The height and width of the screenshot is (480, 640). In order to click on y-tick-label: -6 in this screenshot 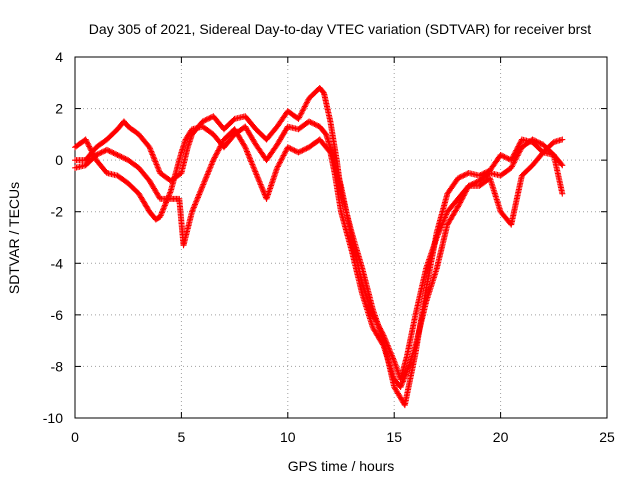, I will do `click(57, 315)`.